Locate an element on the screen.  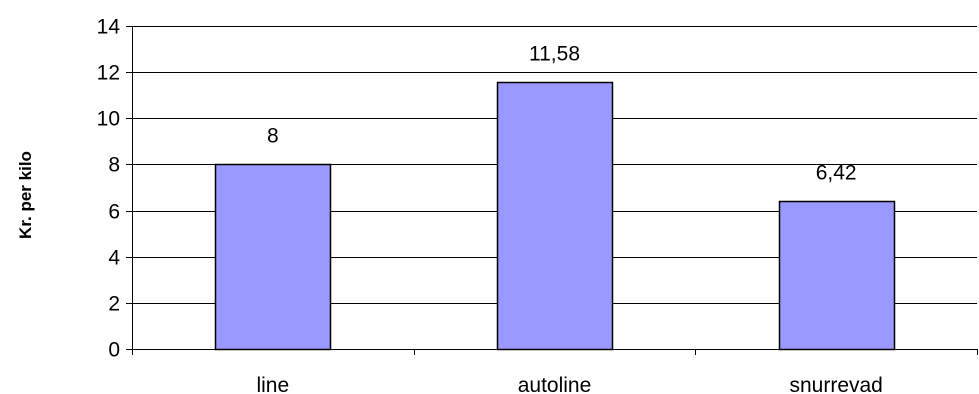
y-tick-label: 12 is located at coordinates (108, 73).